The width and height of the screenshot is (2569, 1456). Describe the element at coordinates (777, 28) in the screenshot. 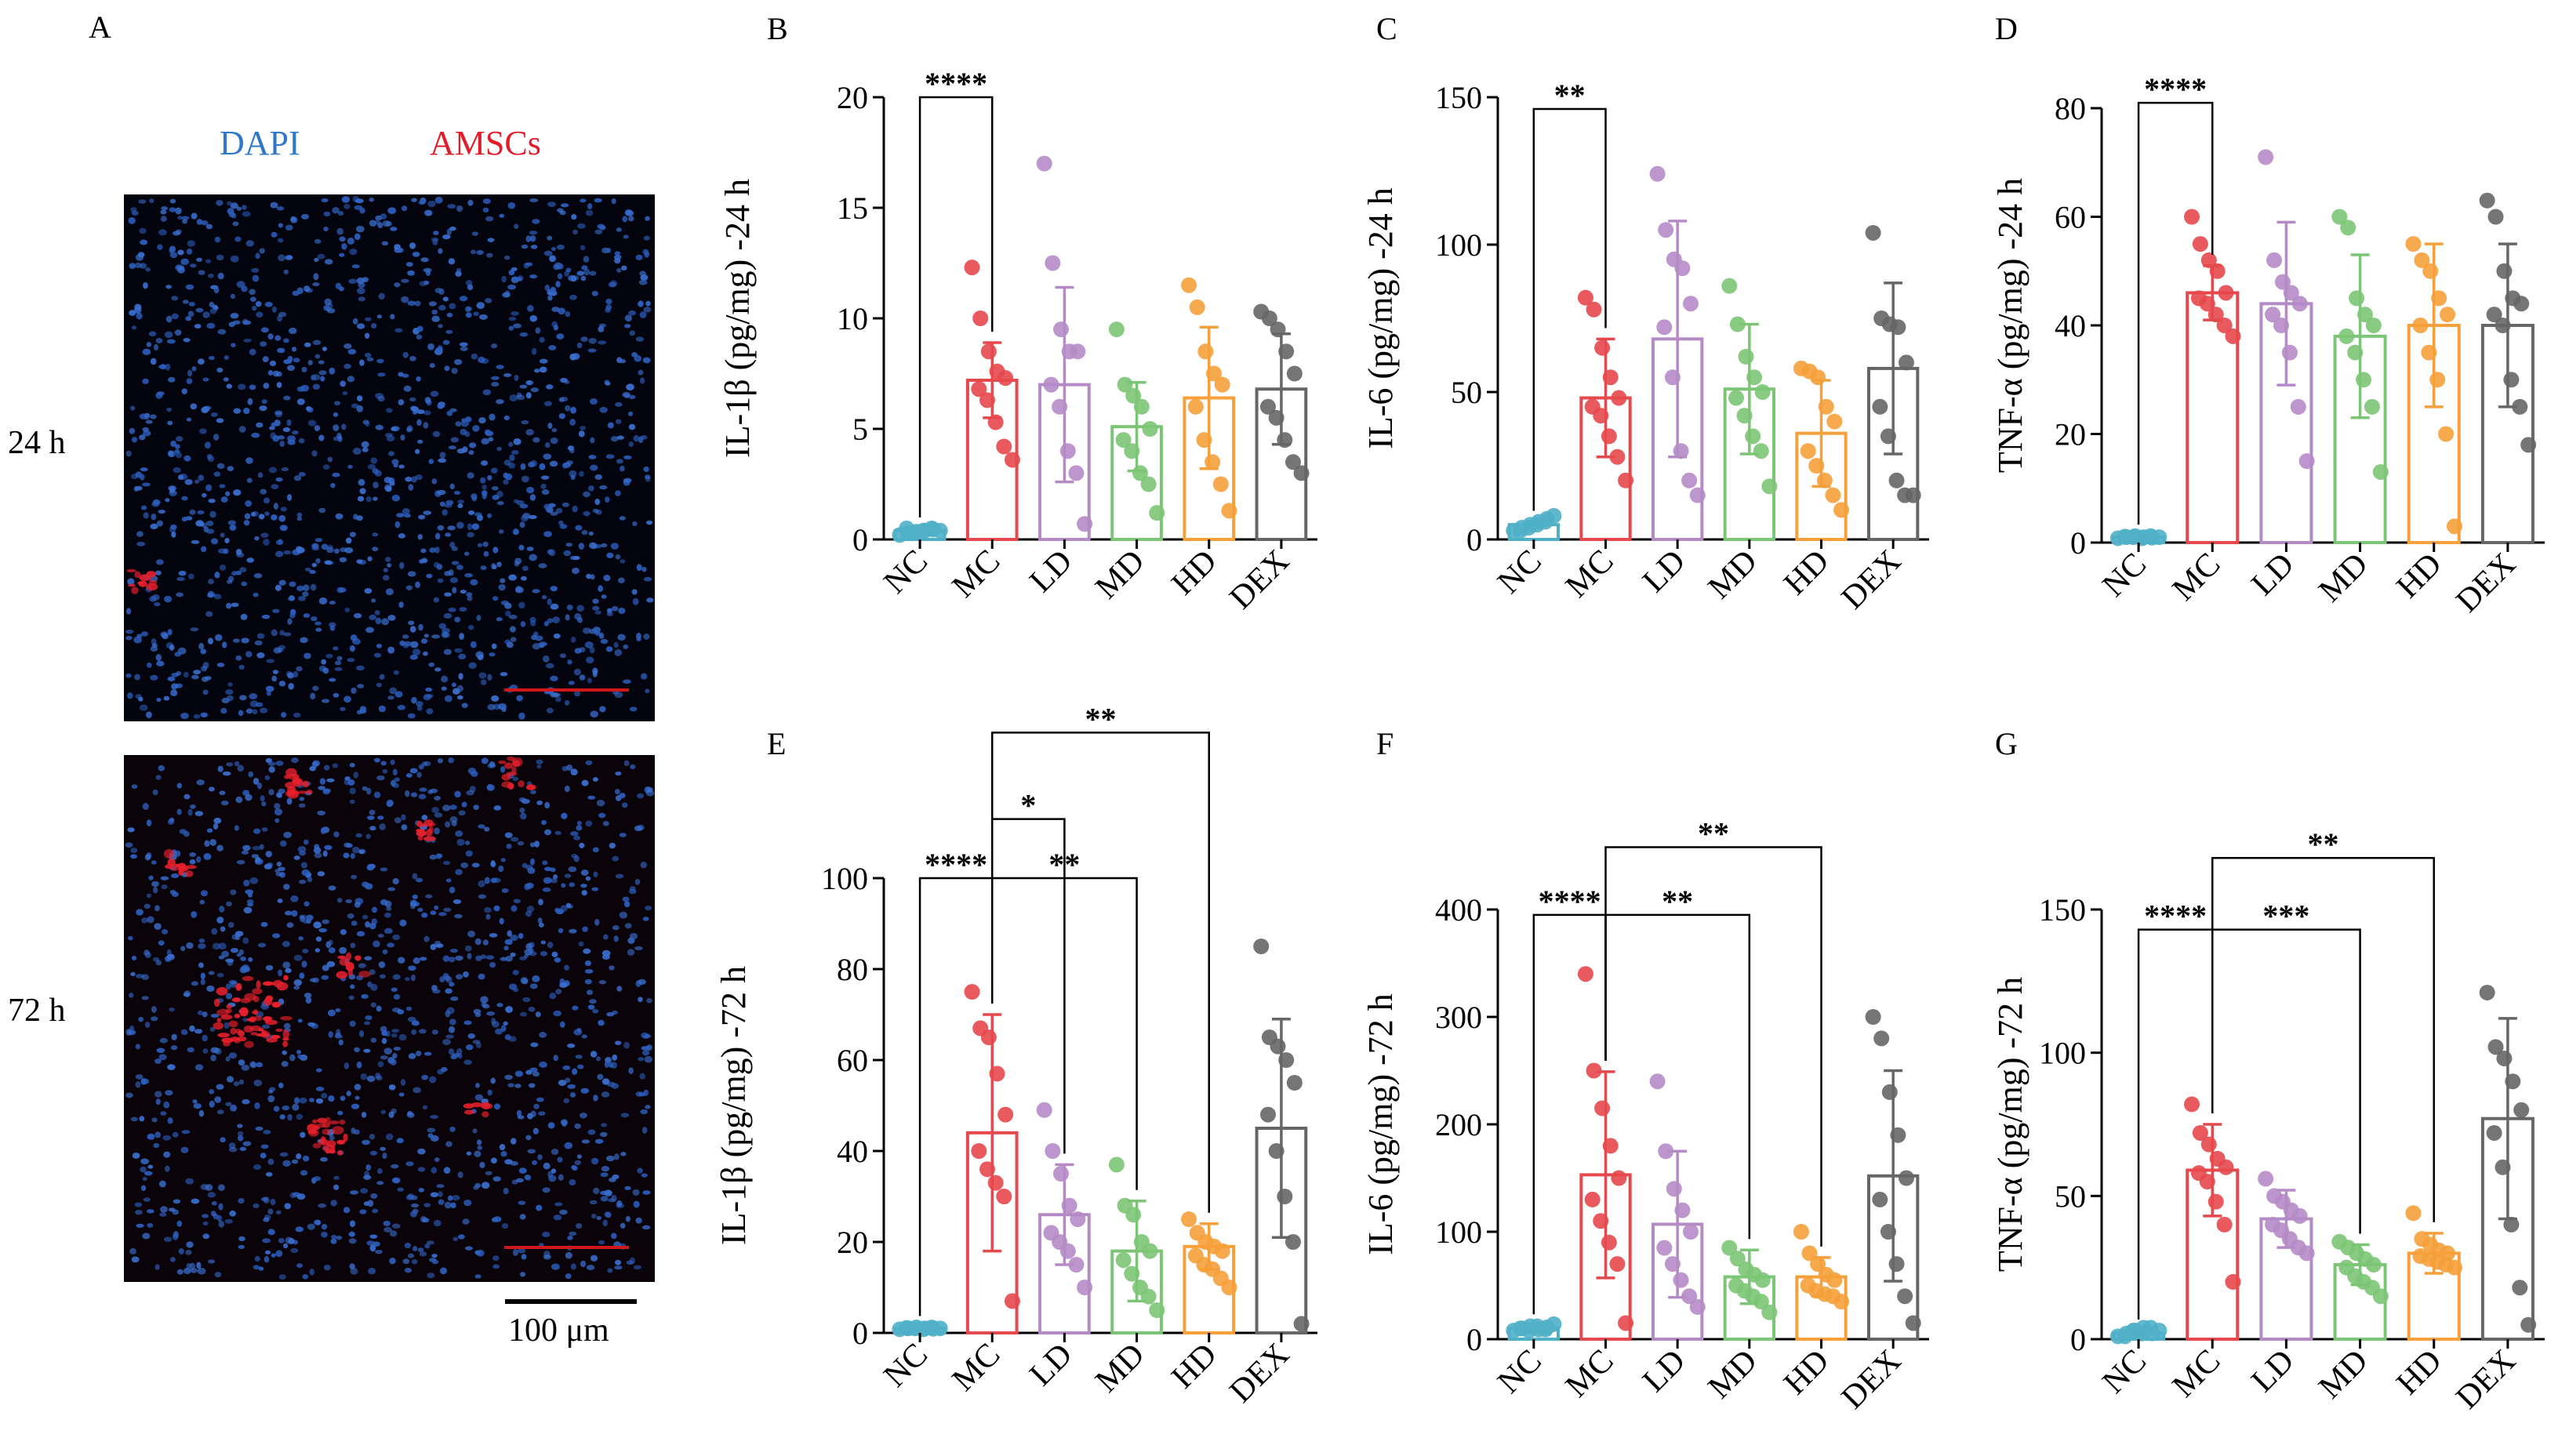

I see `panel-letter-b: B` at that location.